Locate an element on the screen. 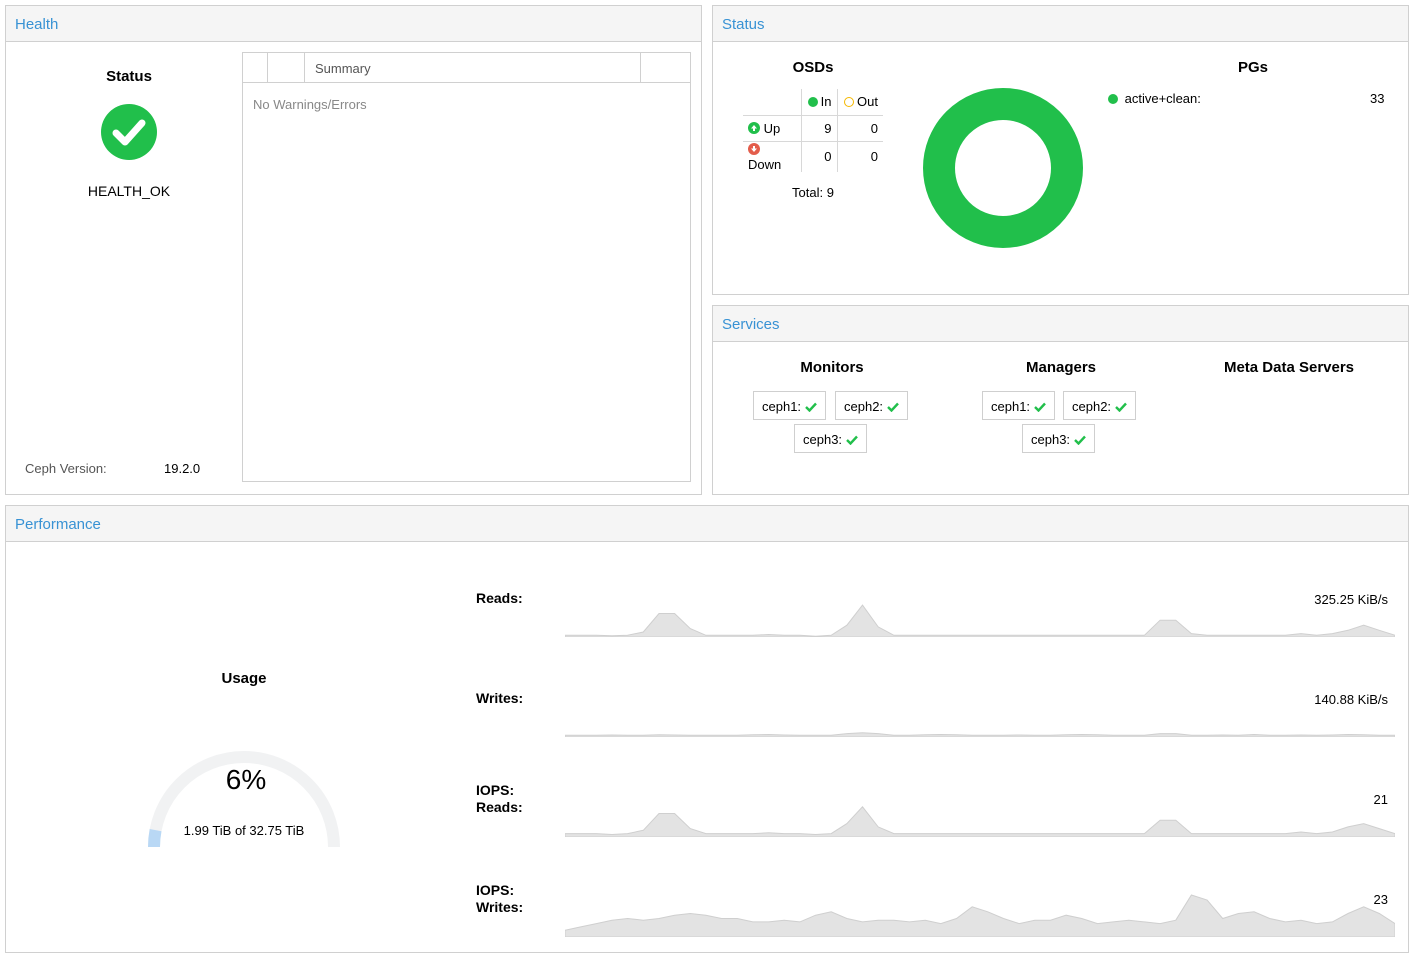 This screenshot has width=1414, height=953. grid-col-severity is located at coordinates (286, 67).